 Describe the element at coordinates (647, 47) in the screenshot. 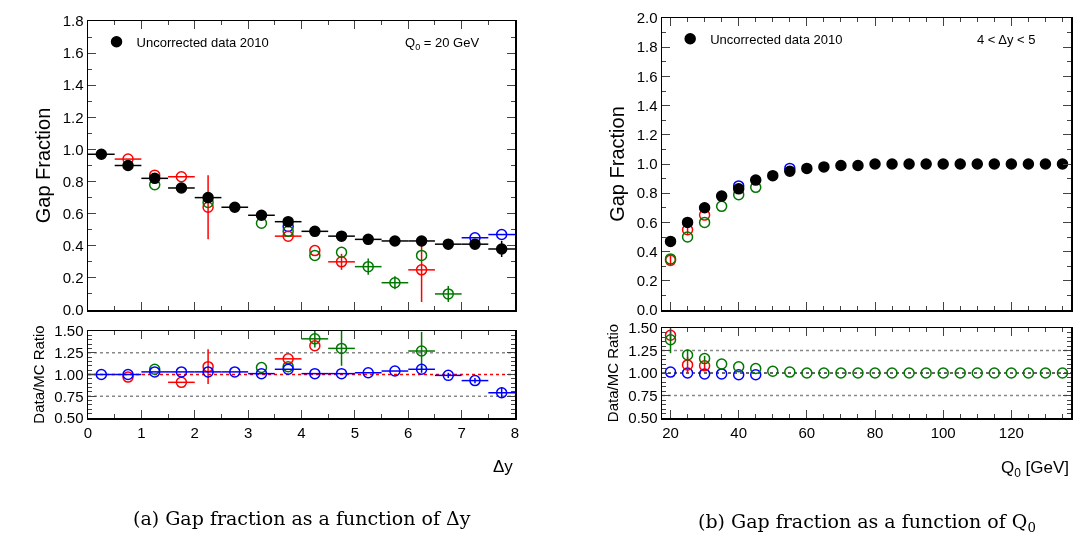

I see `y-tick-label: 1.8` at that location.